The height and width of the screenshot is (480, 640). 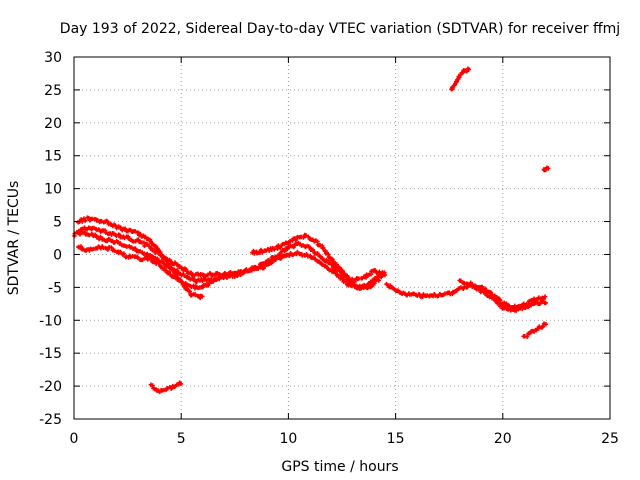 What do you see at coordinates (53, 91) in the screenshot?
I see `y-tick-label: 25` at bounding box center [53, 91].